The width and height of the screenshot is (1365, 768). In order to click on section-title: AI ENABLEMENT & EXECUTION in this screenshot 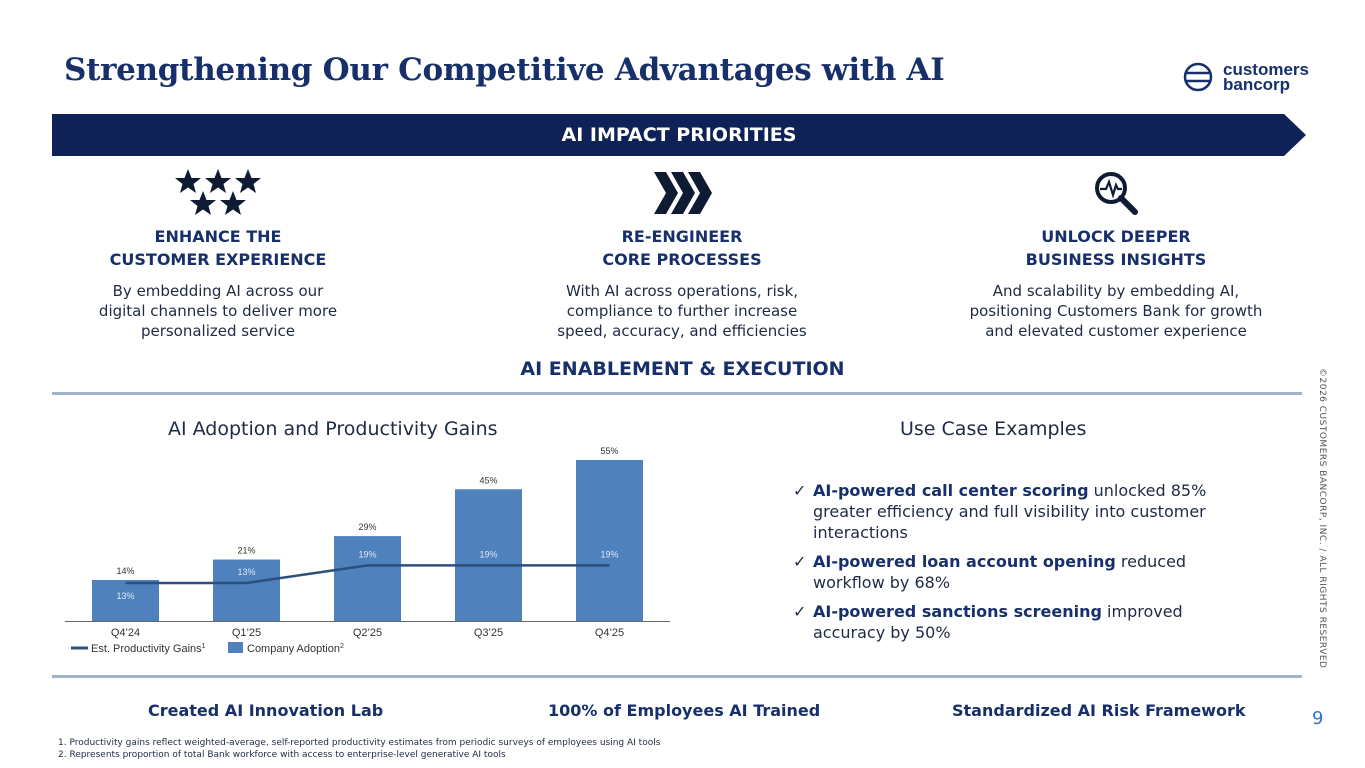, I will do `click(682, 369)`.